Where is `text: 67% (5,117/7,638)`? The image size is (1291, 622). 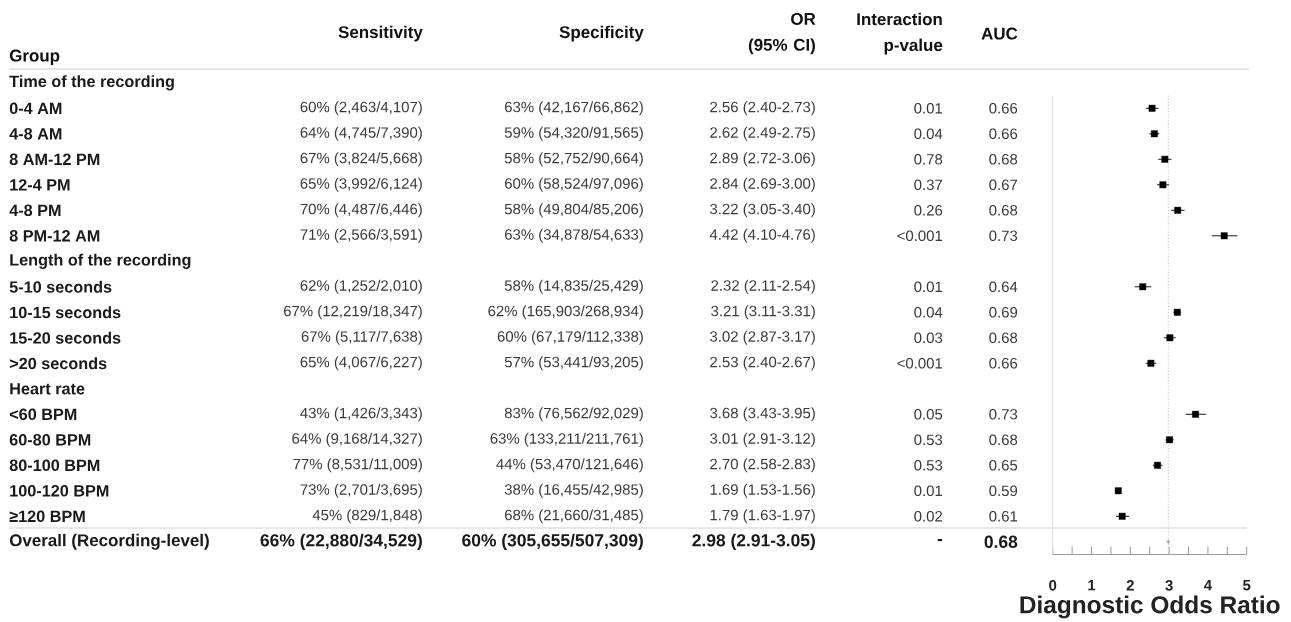 text: 67% (5,117/7,638) is located at coordinates (361, 337).